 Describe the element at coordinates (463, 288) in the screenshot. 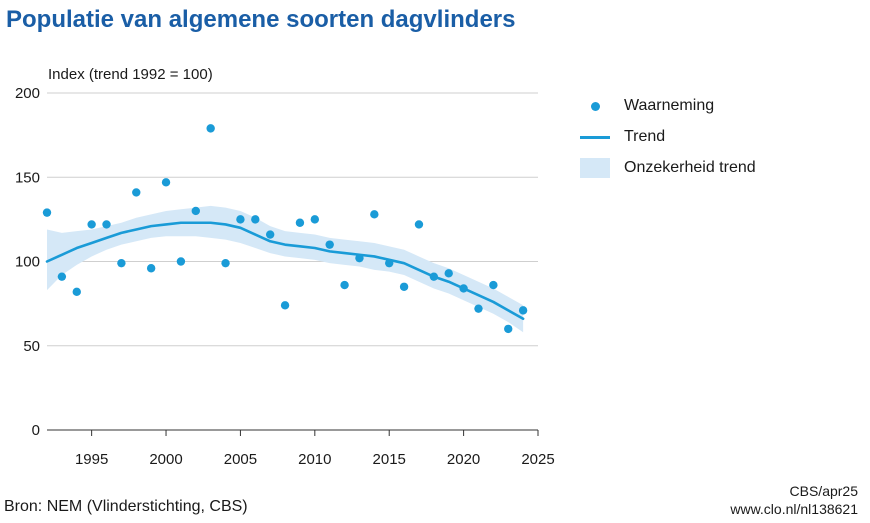

I see `data-point-2020` at that location.